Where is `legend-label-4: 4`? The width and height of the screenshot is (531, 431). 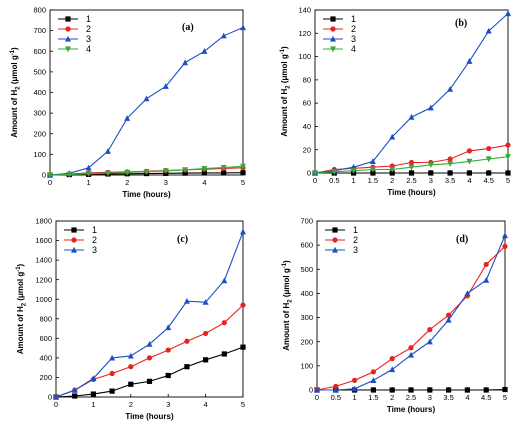
legend-label-4: 4 is located at coordinates (353, 49).